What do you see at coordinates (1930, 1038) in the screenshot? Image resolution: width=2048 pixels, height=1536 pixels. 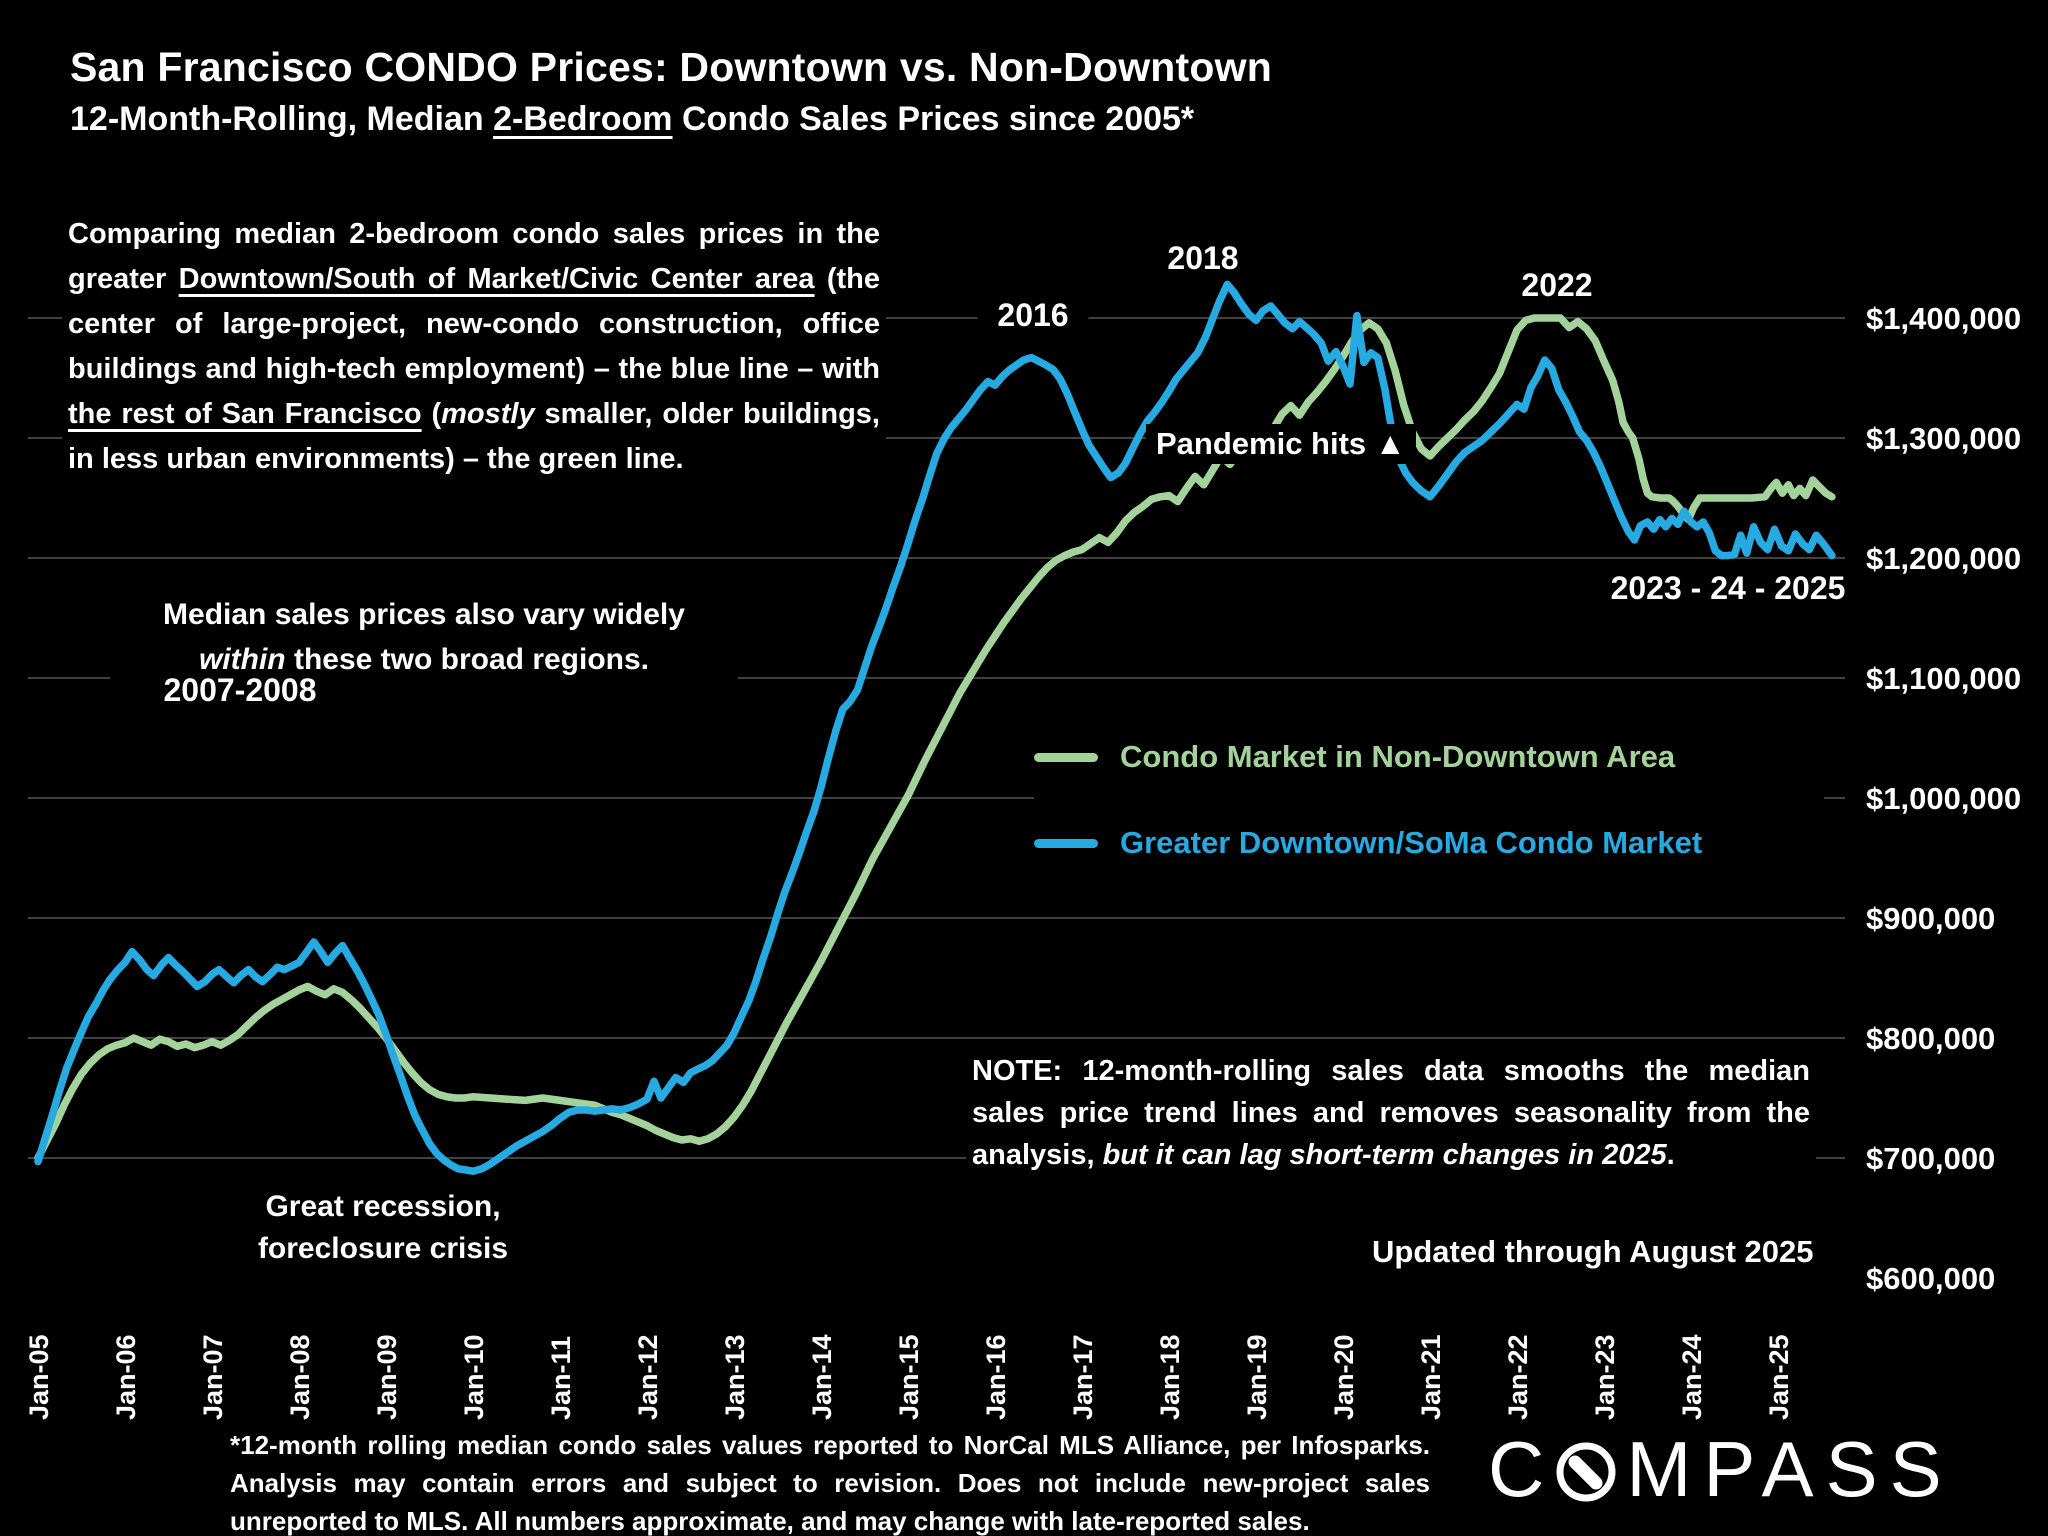 I see `y-axis-label: $800,000` at bounding box center [1930, 1038].